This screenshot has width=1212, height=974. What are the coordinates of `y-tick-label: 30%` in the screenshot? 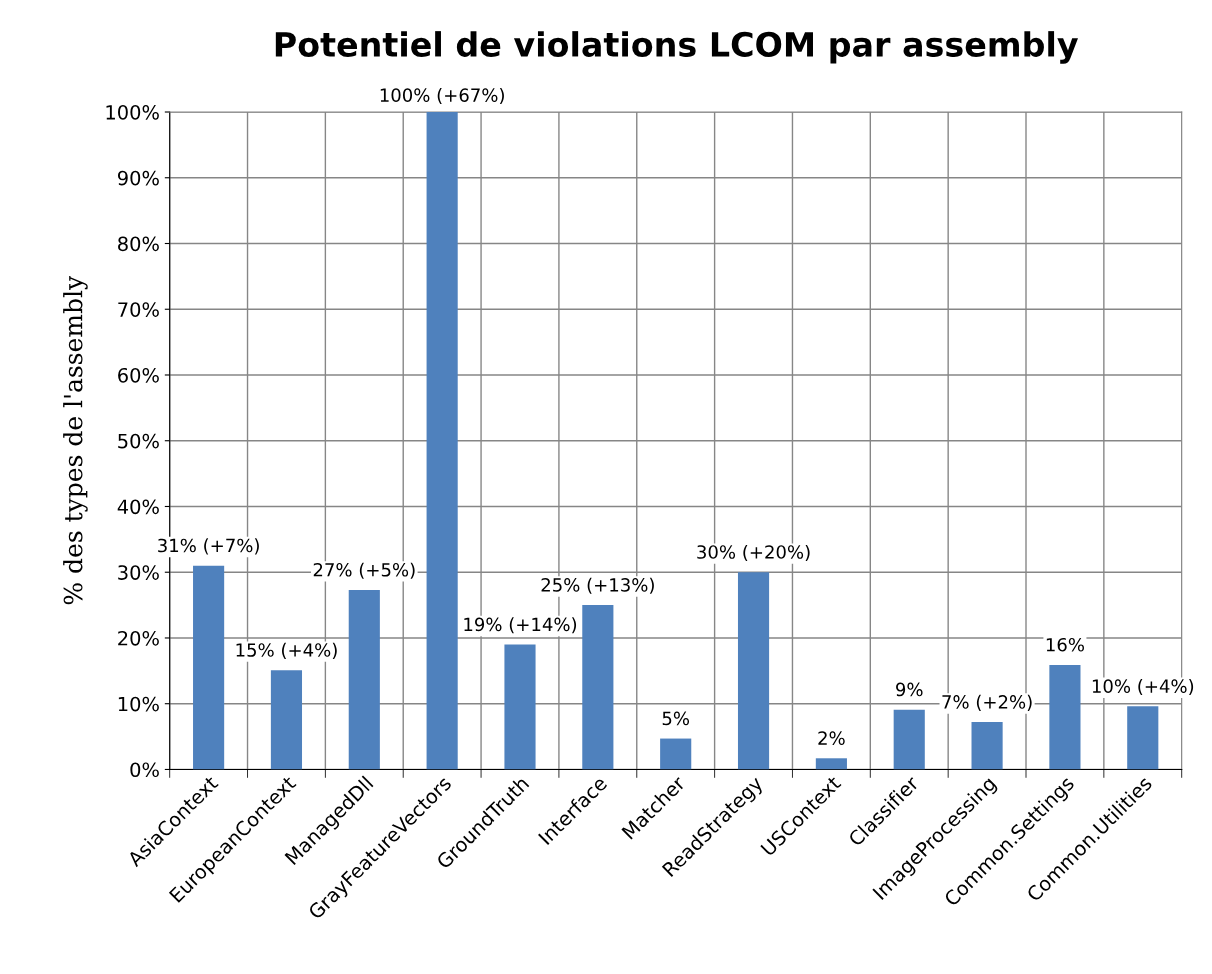 It's located at (138, 572).